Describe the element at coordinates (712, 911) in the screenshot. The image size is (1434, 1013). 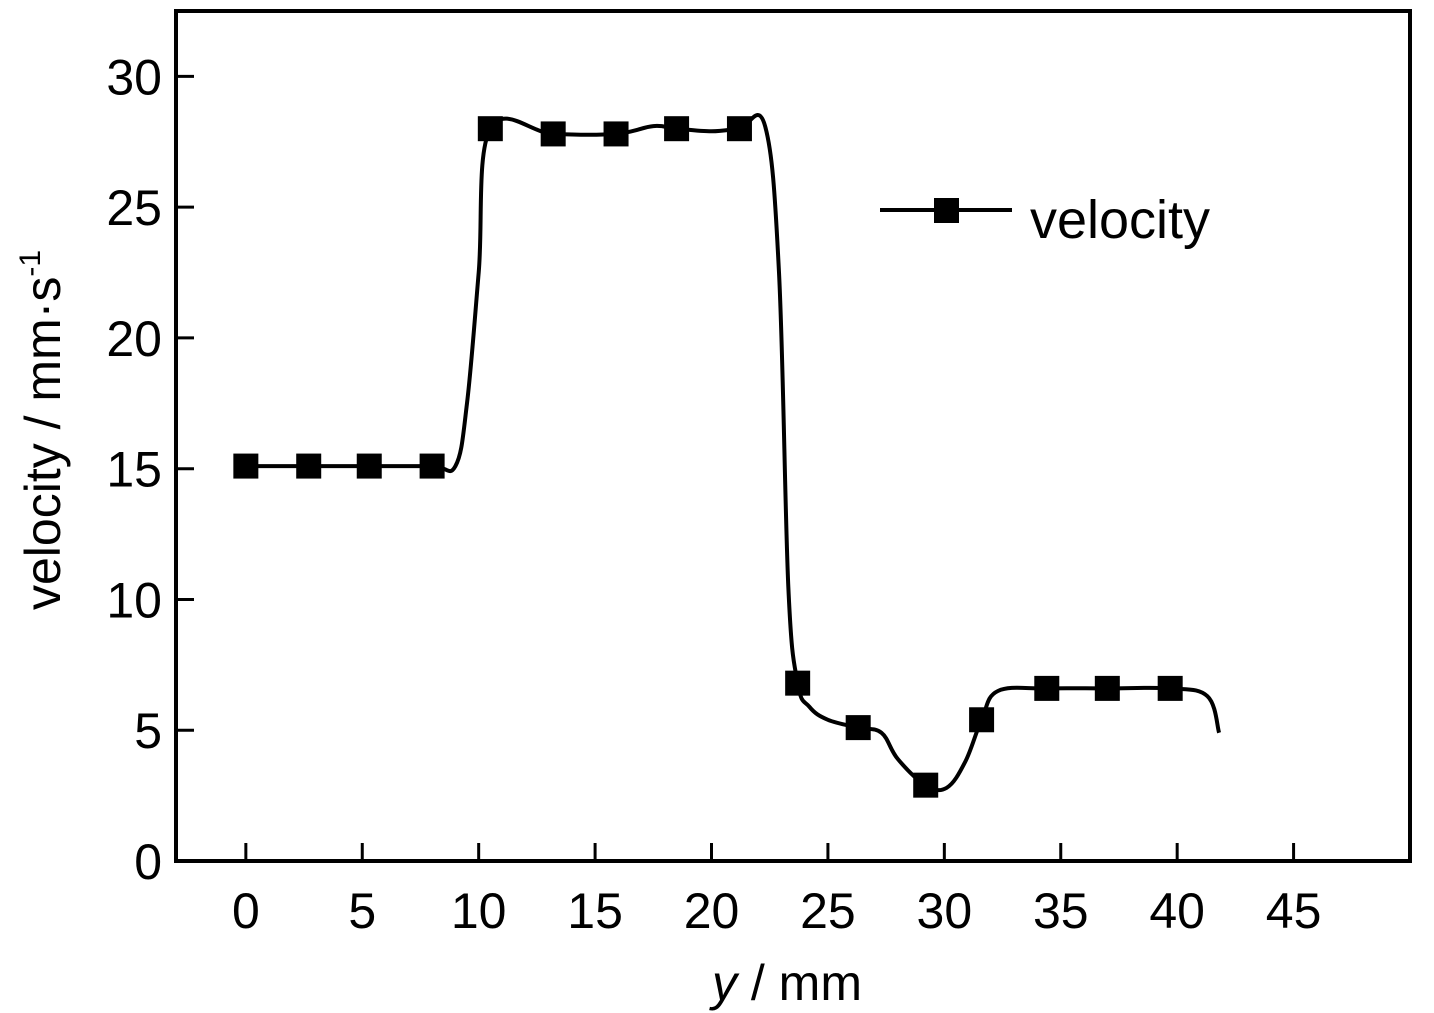
I see `x-tick-label: 20` at that location.